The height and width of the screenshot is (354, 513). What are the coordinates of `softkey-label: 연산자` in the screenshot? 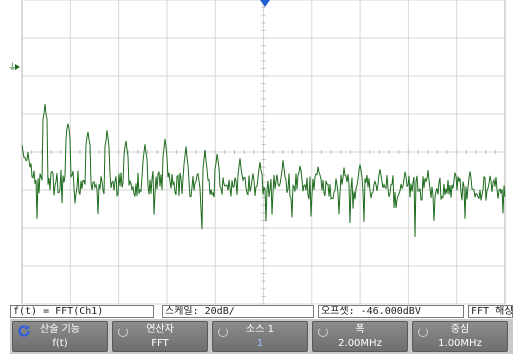 It's located at (160, 329).